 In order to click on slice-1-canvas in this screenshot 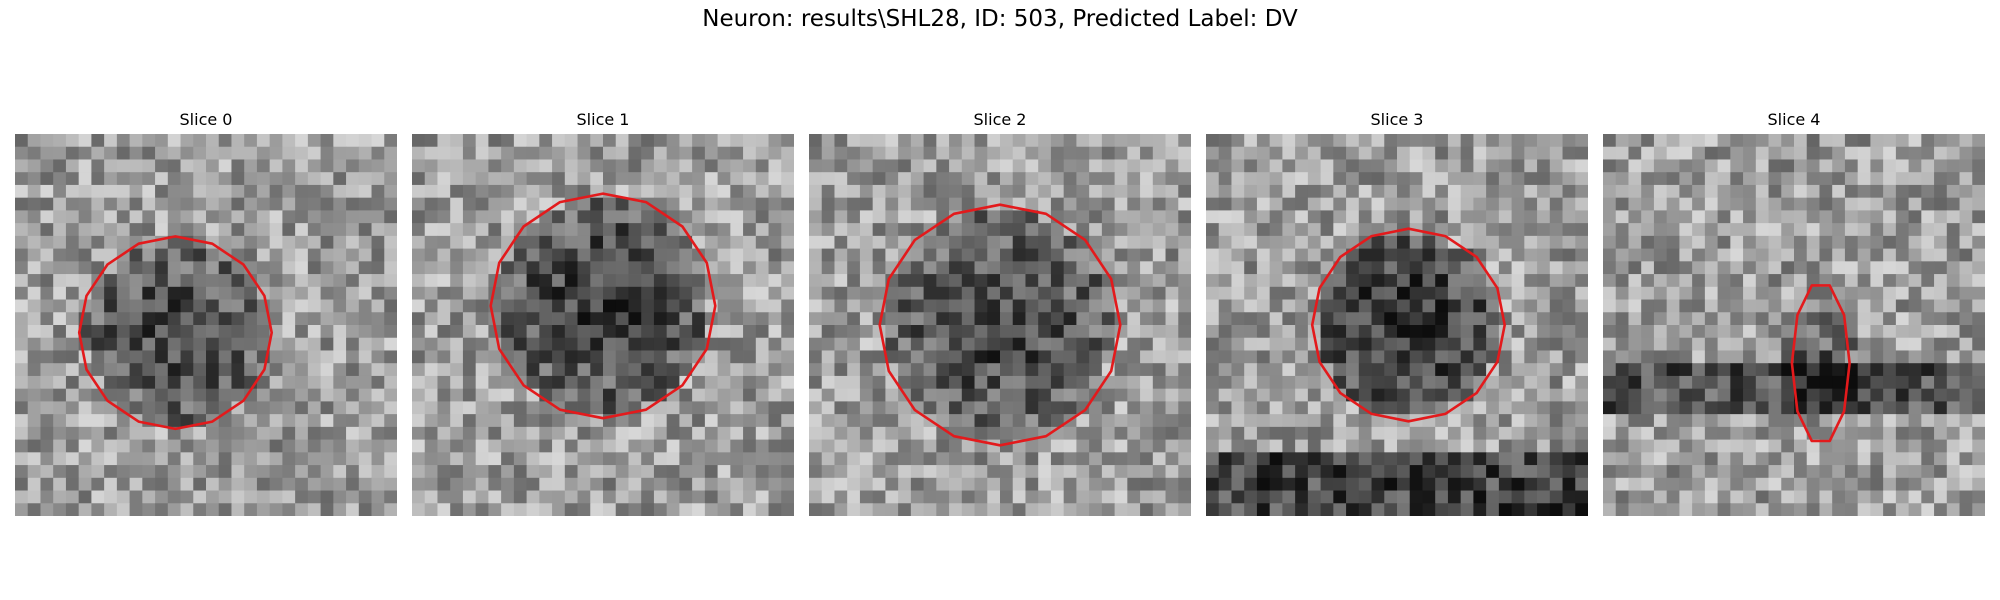, I will do `click(603, 325)`.